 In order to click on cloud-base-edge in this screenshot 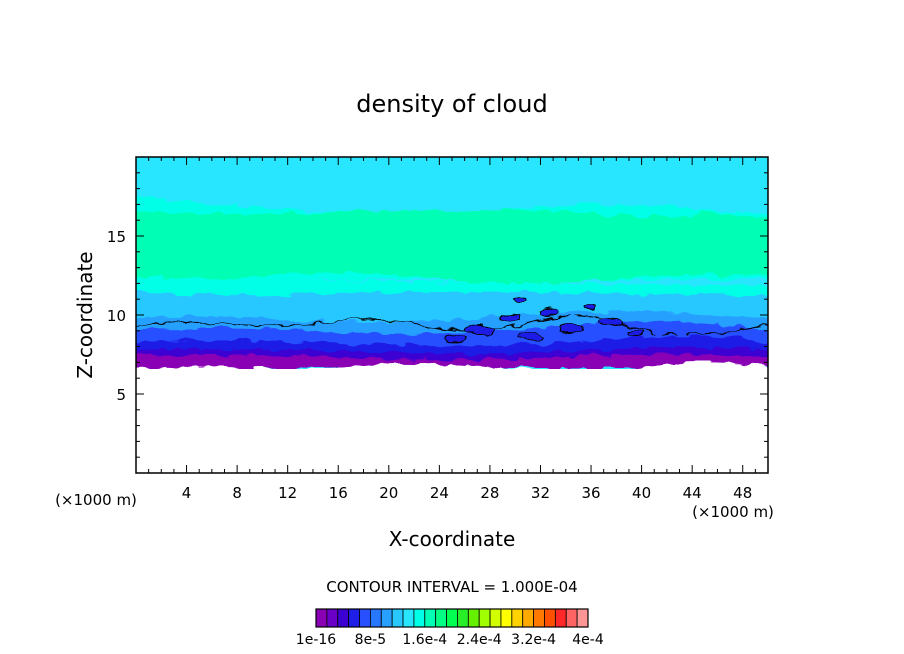, I will do `click(452, 370)`.